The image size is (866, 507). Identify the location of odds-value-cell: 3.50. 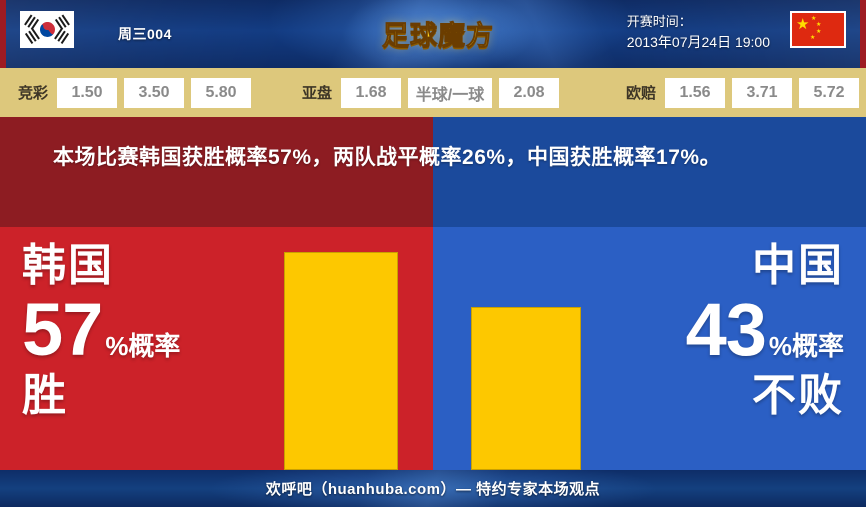
(154, 92).